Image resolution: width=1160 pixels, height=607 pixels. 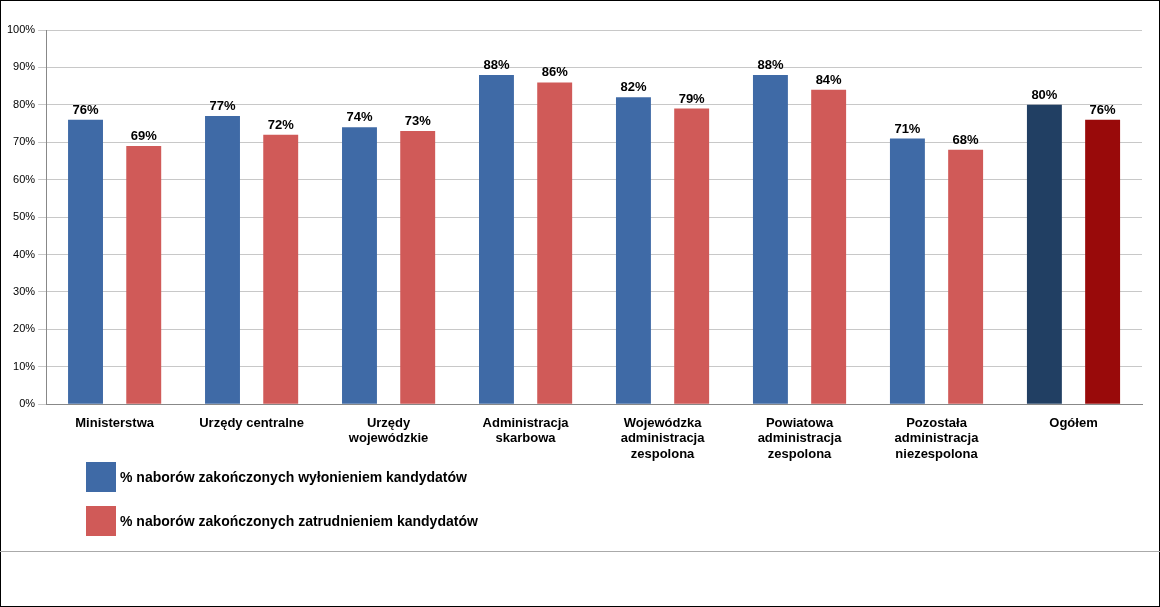 I want to click on y-tick-label: 100%, so click(x=21, y=29).